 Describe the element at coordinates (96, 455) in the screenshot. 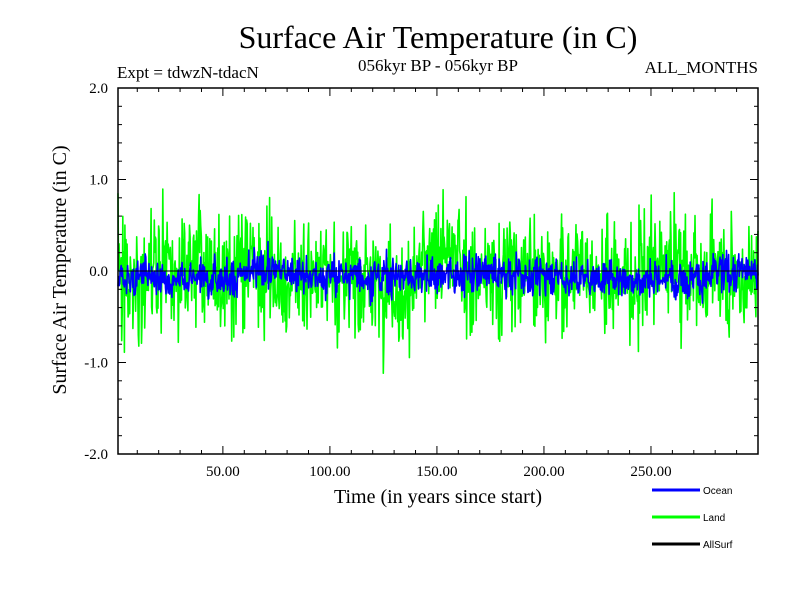

I see `y-tick-label: -2.0` at that location.